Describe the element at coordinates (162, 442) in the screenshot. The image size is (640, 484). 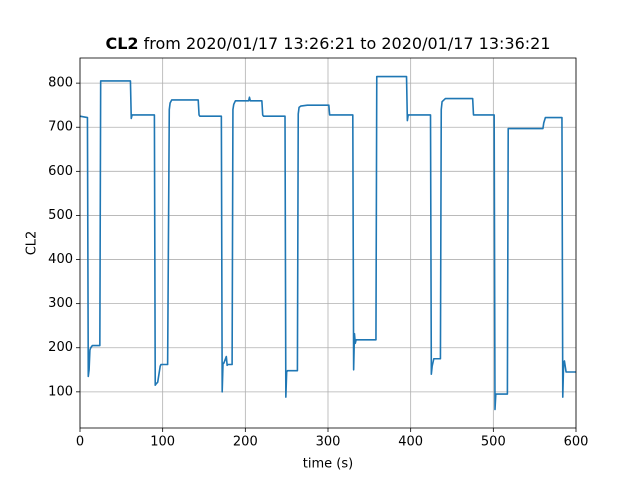
I see `x-tick-label: 100` at that location.